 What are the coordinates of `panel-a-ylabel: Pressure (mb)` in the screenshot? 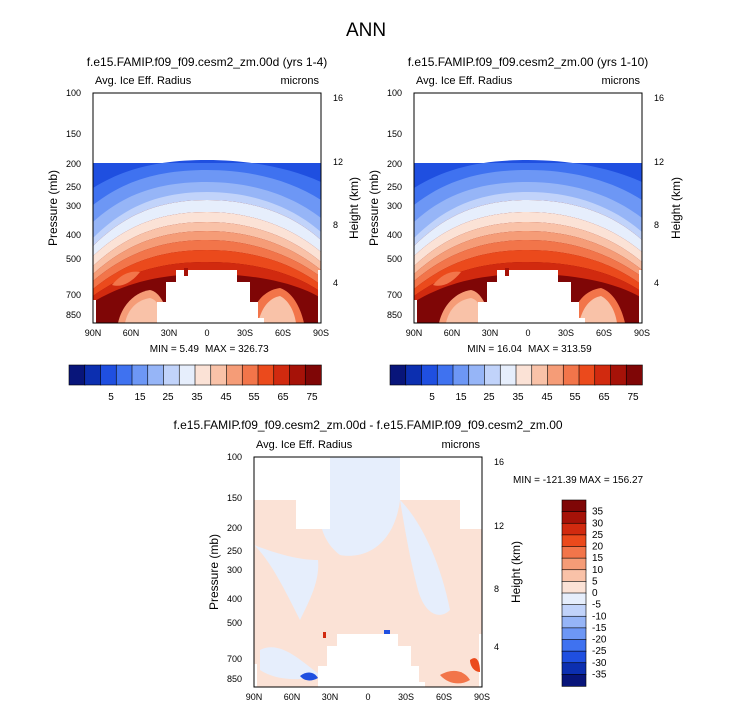 It's located at (53, 208).